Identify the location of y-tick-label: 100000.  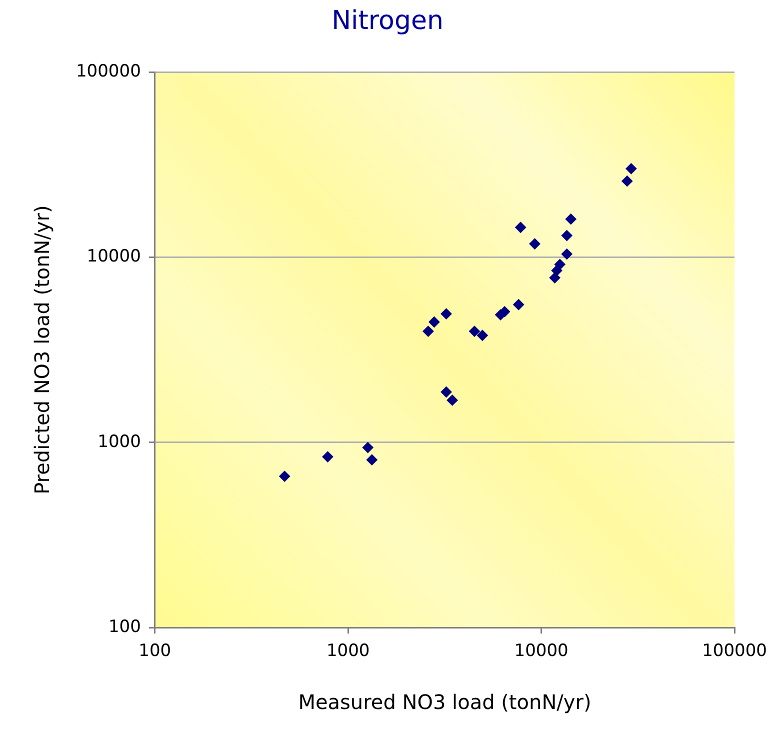
(108, 71).